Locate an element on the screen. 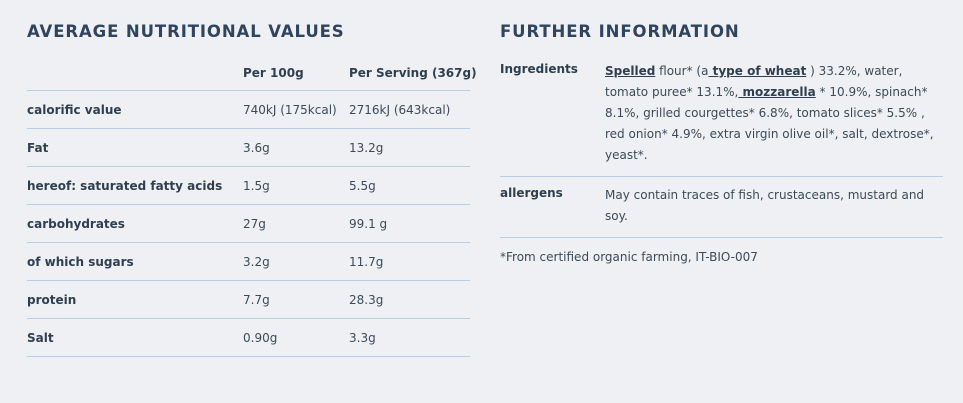 This screenshot has width=963, height=403. per-serving-value: 99.1 g is located at coordinates (368, 223).